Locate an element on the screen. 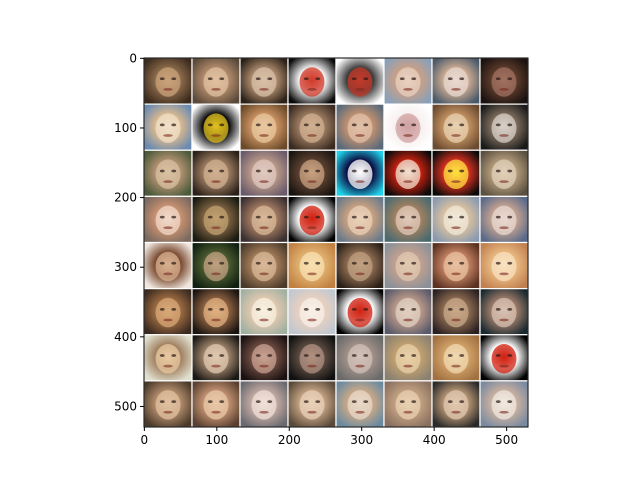  x-tick-label: 100 is located at coordinates (216, 440).